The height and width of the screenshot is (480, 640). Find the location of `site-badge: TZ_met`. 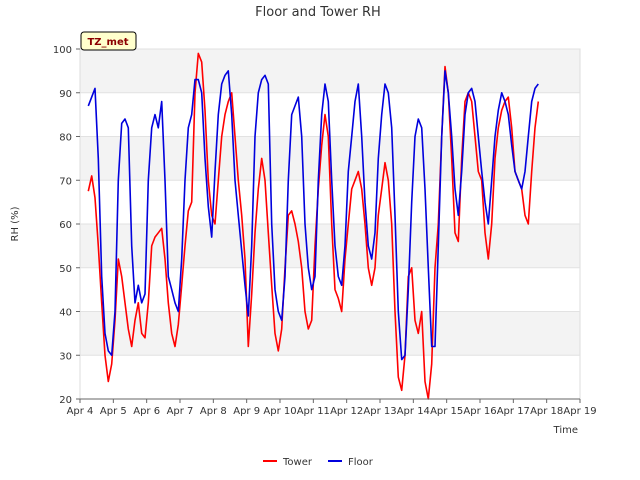

site-badge: TZ_met is located at coordinates (108, 41).